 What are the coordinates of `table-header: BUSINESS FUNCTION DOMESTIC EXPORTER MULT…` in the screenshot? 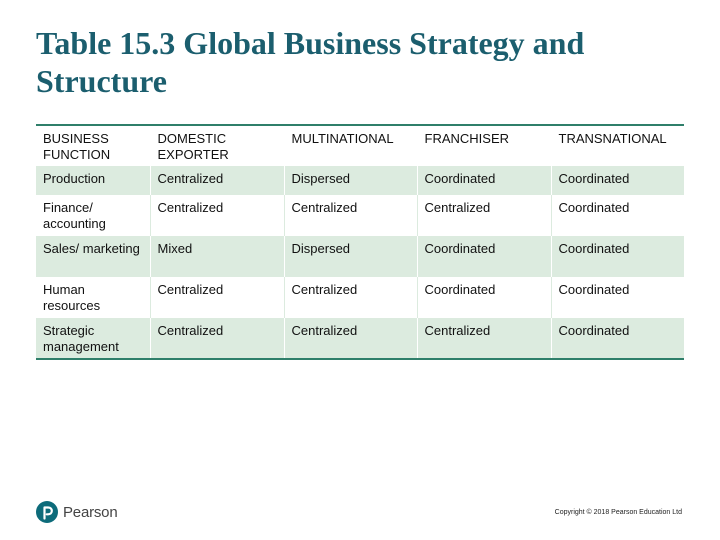 It's located at (360, 145).